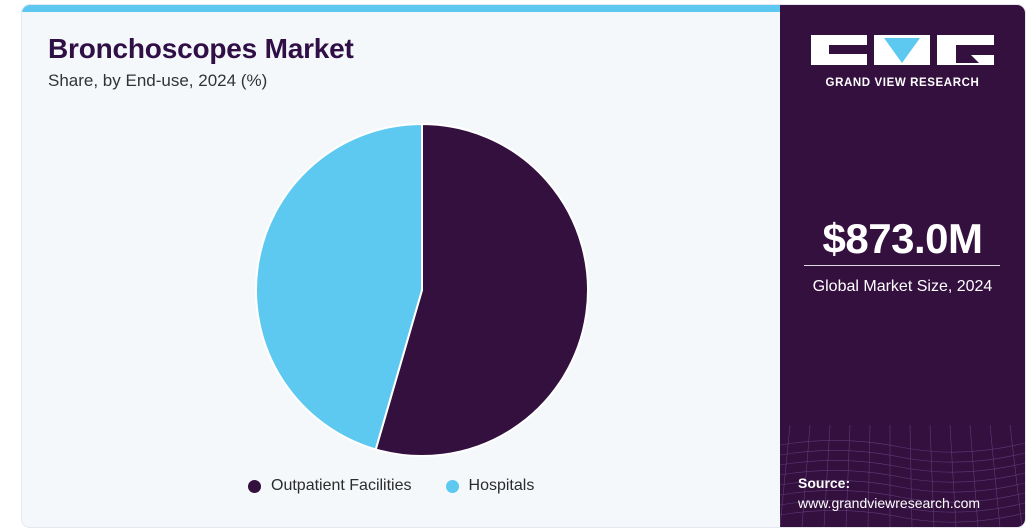  What do you see at coordinates (902, 83) in the screenshot?
I see `brand-name: GRAND VIEW RESEARCH` at bounding box center [902, 83].